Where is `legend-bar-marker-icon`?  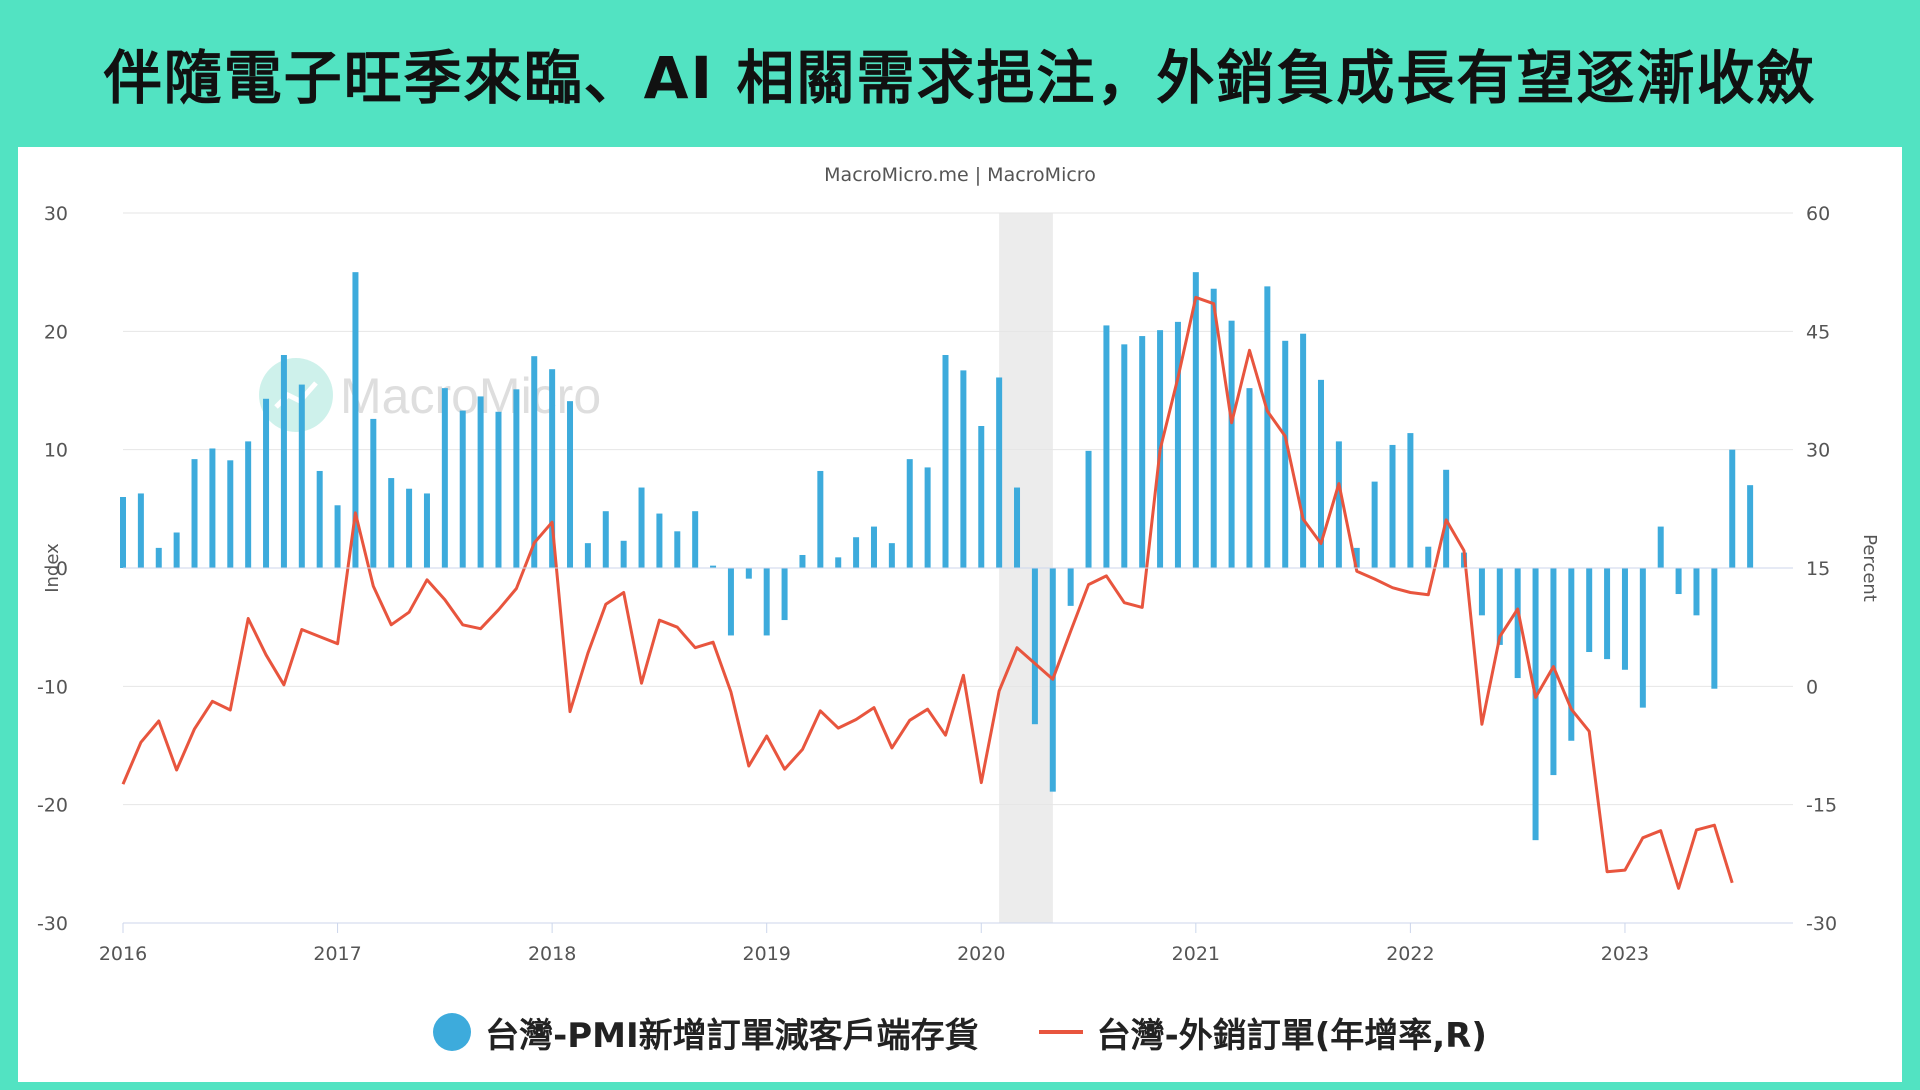
legend-bar-marker-icon is located at coordinates (452, 1032).